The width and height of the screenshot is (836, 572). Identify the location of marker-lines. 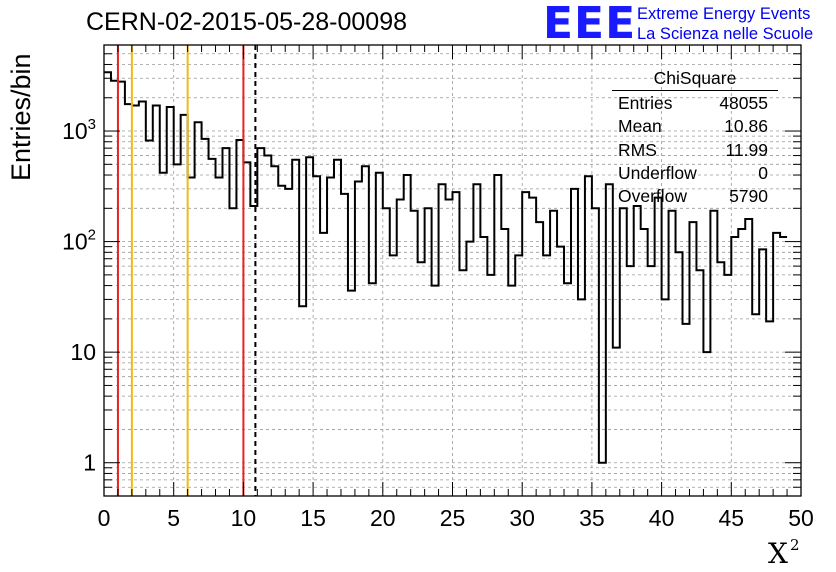
(186, 270).